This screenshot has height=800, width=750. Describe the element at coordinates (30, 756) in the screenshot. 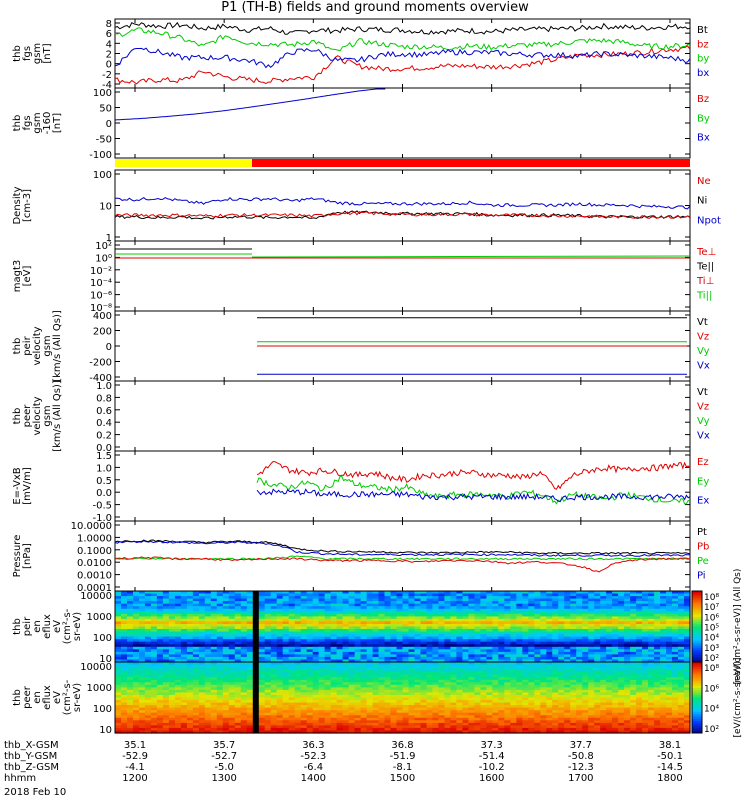

I see `footer-row-label: thb_Y-GSM` at that location.